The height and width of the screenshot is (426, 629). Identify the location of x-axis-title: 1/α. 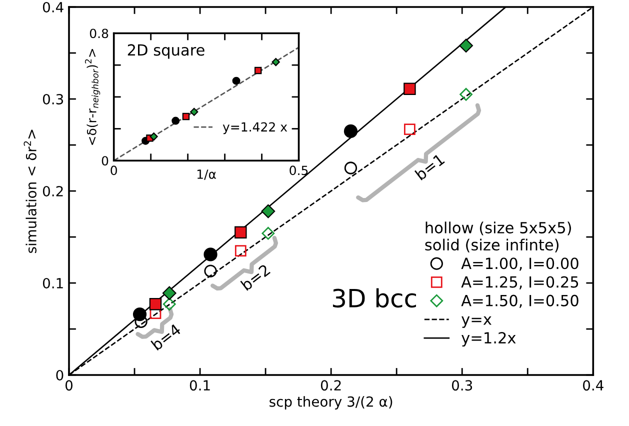
(206, 175).